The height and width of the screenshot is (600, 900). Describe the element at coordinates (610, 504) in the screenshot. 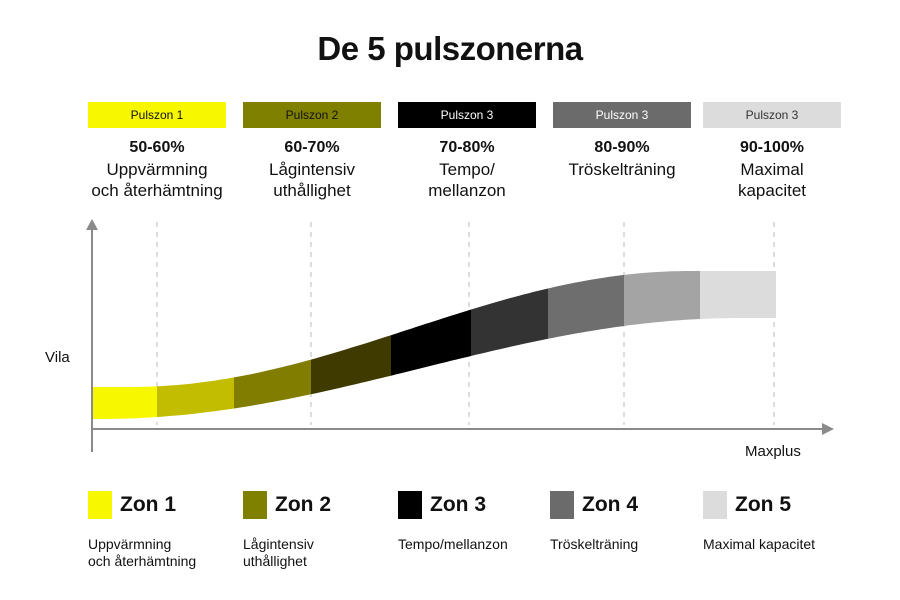

I see `legend-name-4: Zon 4` at that location.